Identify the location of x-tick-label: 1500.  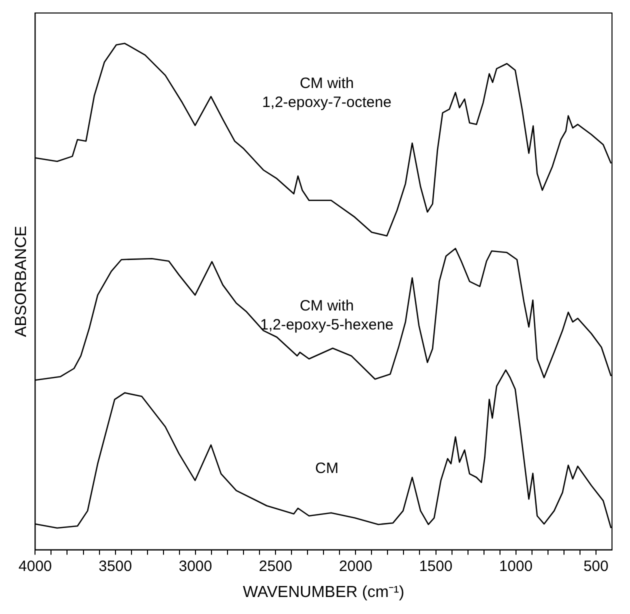
(435, 566).